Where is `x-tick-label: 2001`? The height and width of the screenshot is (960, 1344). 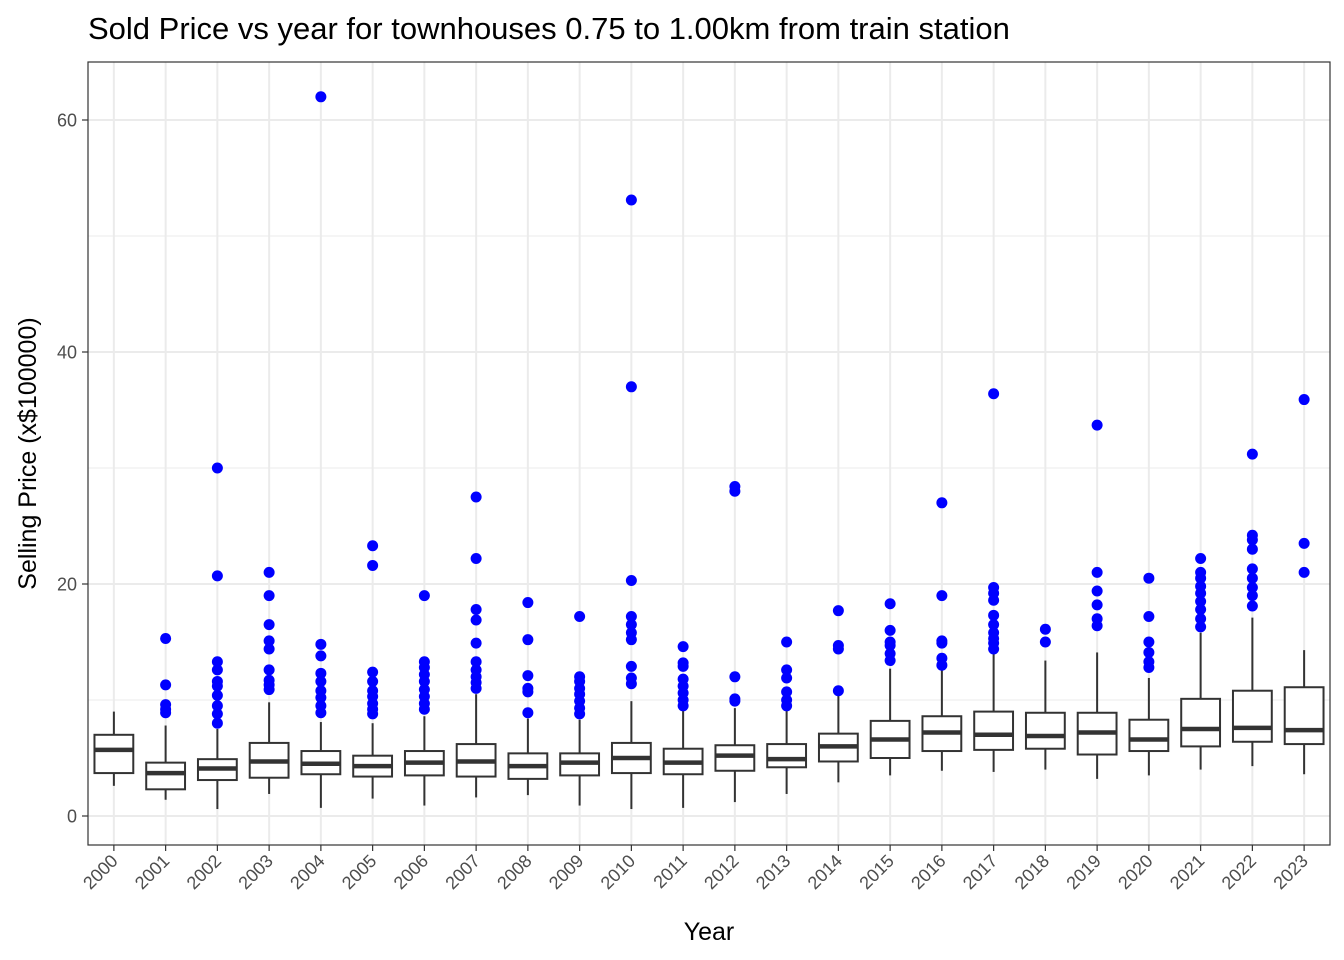
x-tick-label: 2001 is located at coordinates (152, 872).